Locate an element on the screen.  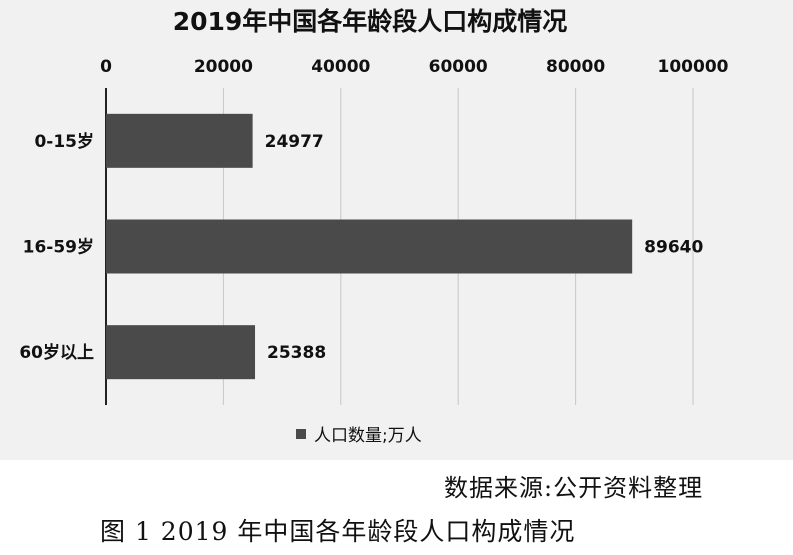
legend: 人口数量;万人 is located at coordinates (359, 433).